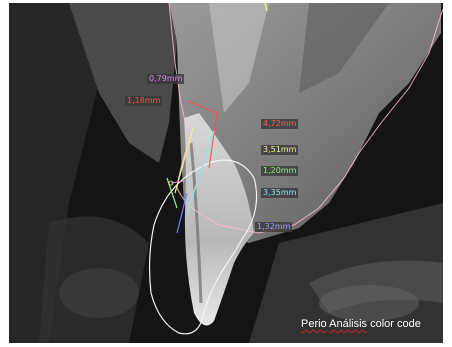 The width and height of the screenshot is (452, 347). I want to click on bone-contour, so click(203, 247).